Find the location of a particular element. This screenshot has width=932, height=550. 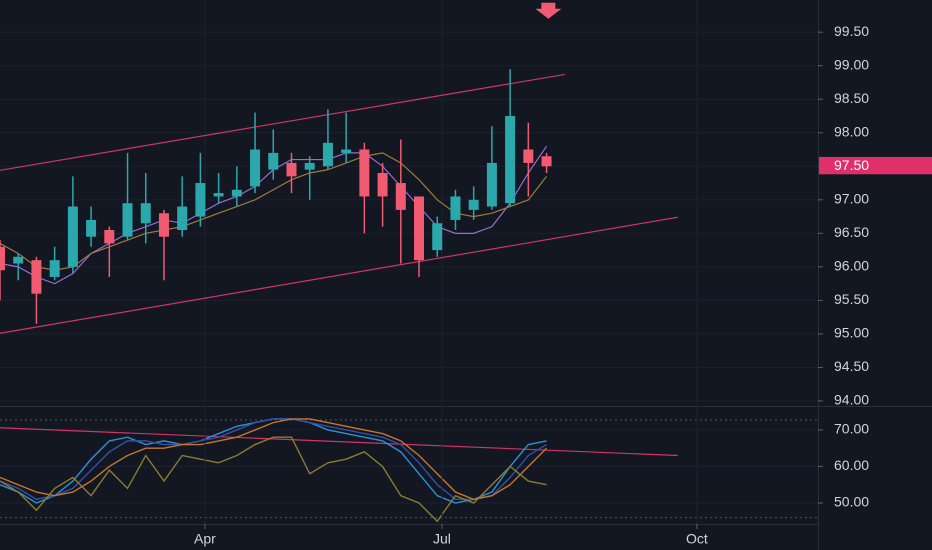

x-tick-label: Apr is located at coordinates (205, 539).